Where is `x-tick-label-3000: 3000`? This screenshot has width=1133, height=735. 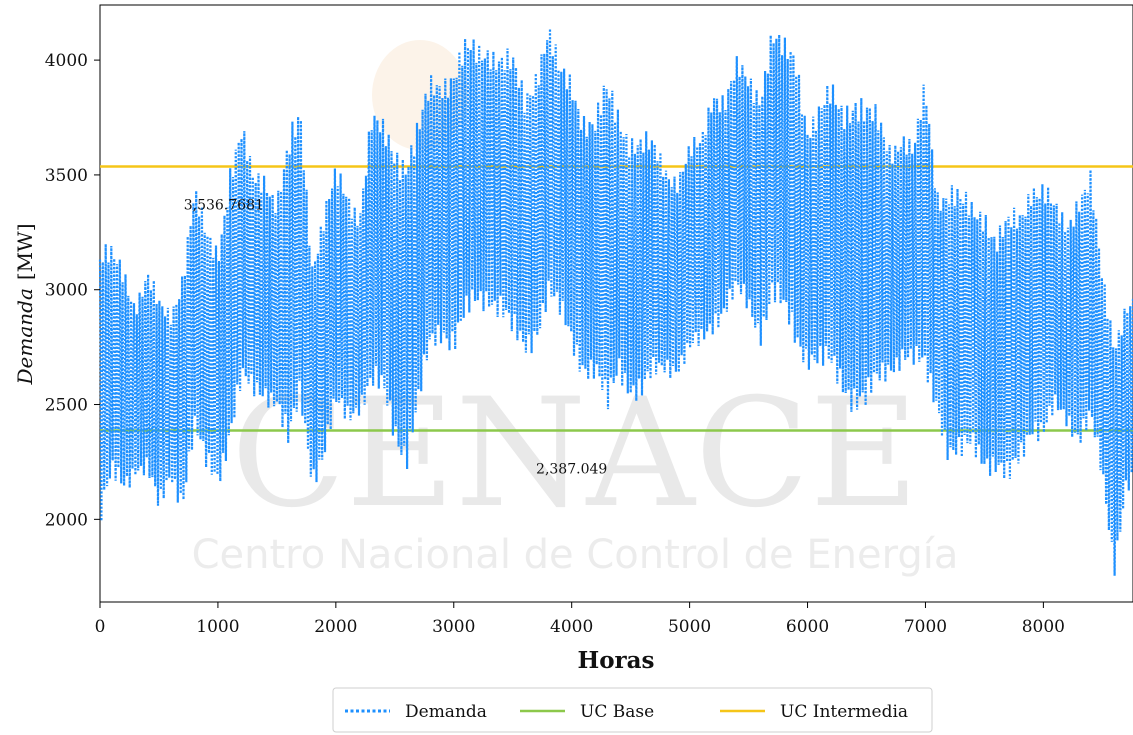 x-tick-label-3000: 3000 is located at coordinates (453, 627).